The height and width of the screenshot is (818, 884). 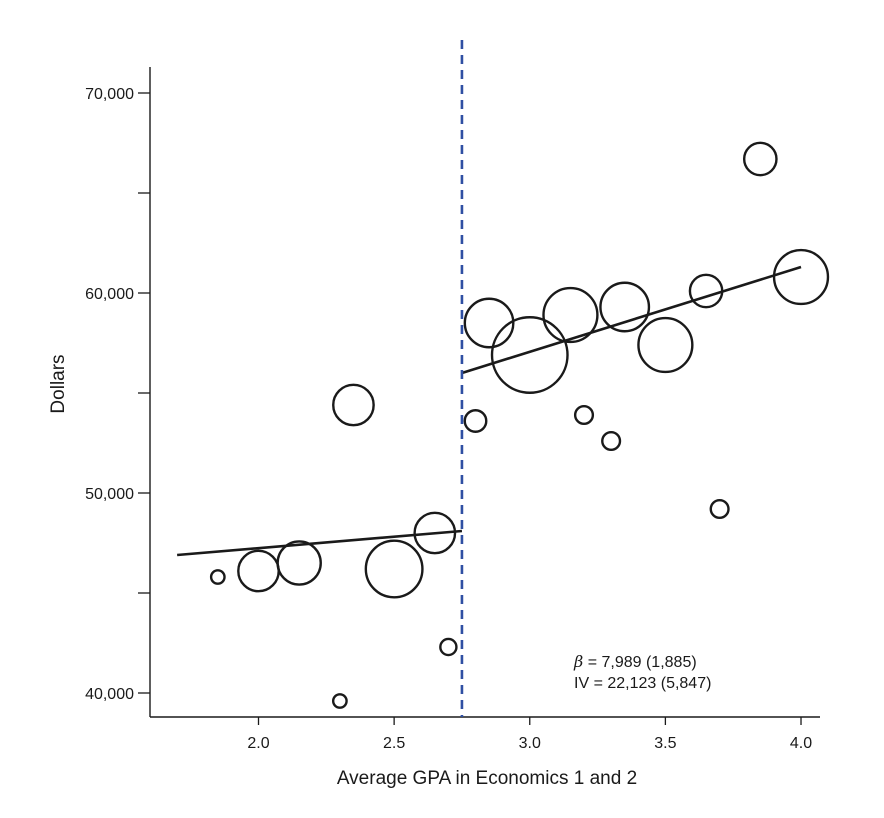 What do you see at coordinates (529, 734) in the screenshot?
I see `x-ticks: 2.0 2.5 3.0 3.5 4.0` at bounding box center [529, 734].